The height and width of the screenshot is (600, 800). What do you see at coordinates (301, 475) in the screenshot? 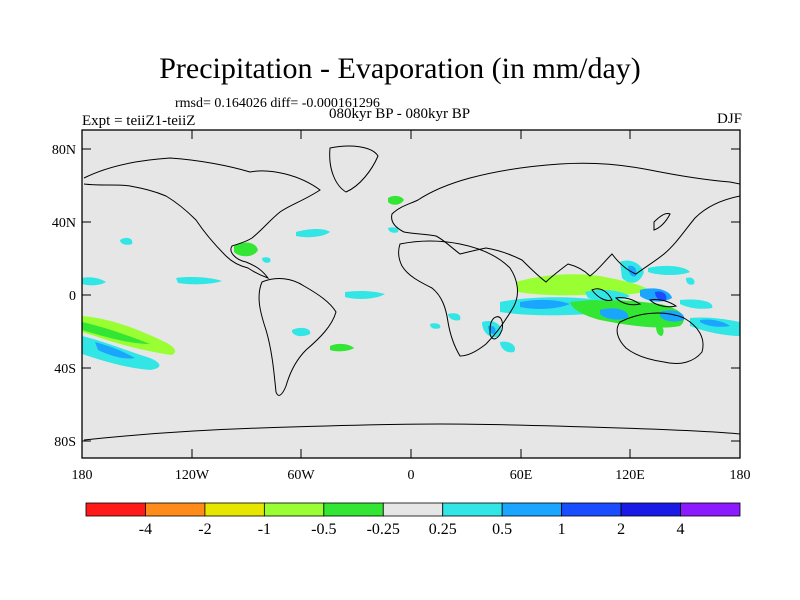
I see `lon-label-60w: 60W` at bounding box center [301, 475].